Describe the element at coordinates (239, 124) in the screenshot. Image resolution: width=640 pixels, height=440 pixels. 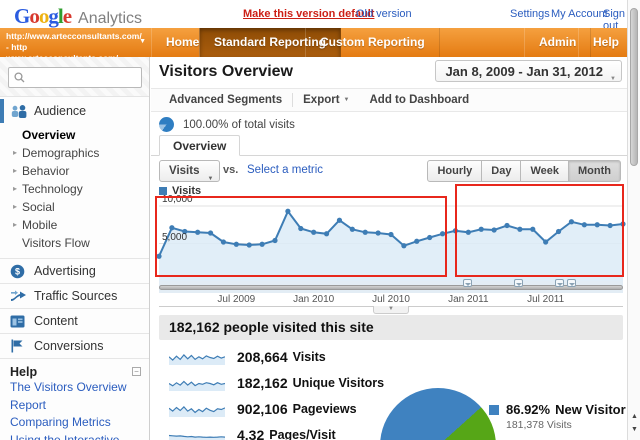
I see `segment-label: 100.00% of total visits` at that location.